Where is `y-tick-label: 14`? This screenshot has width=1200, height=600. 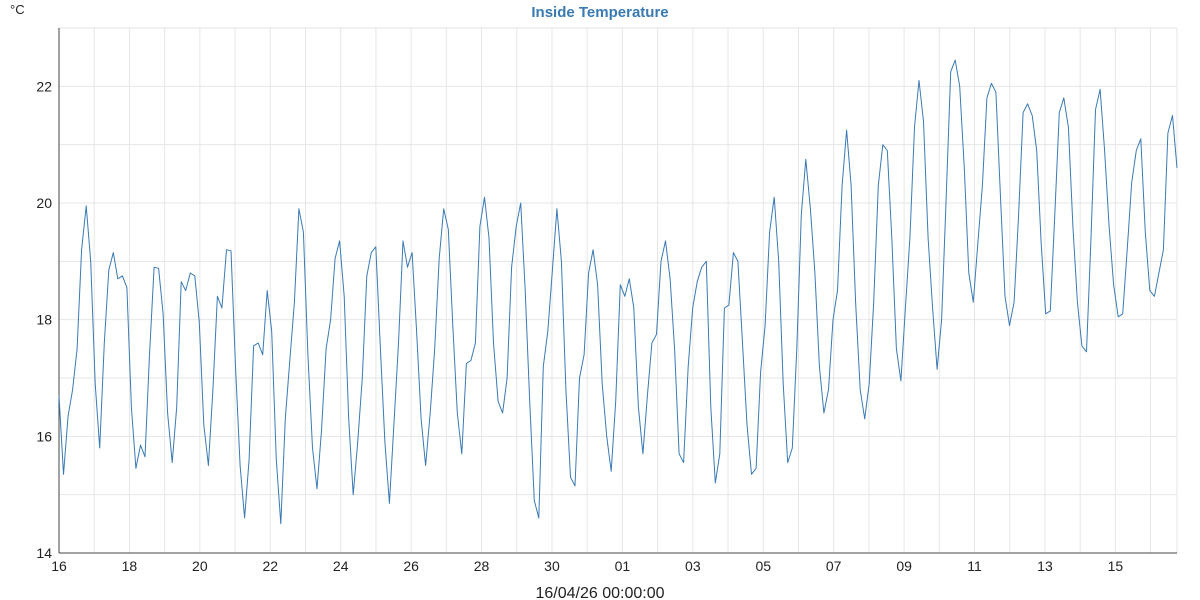 y-tick-label: 14 is located at coordinates (44, 553).